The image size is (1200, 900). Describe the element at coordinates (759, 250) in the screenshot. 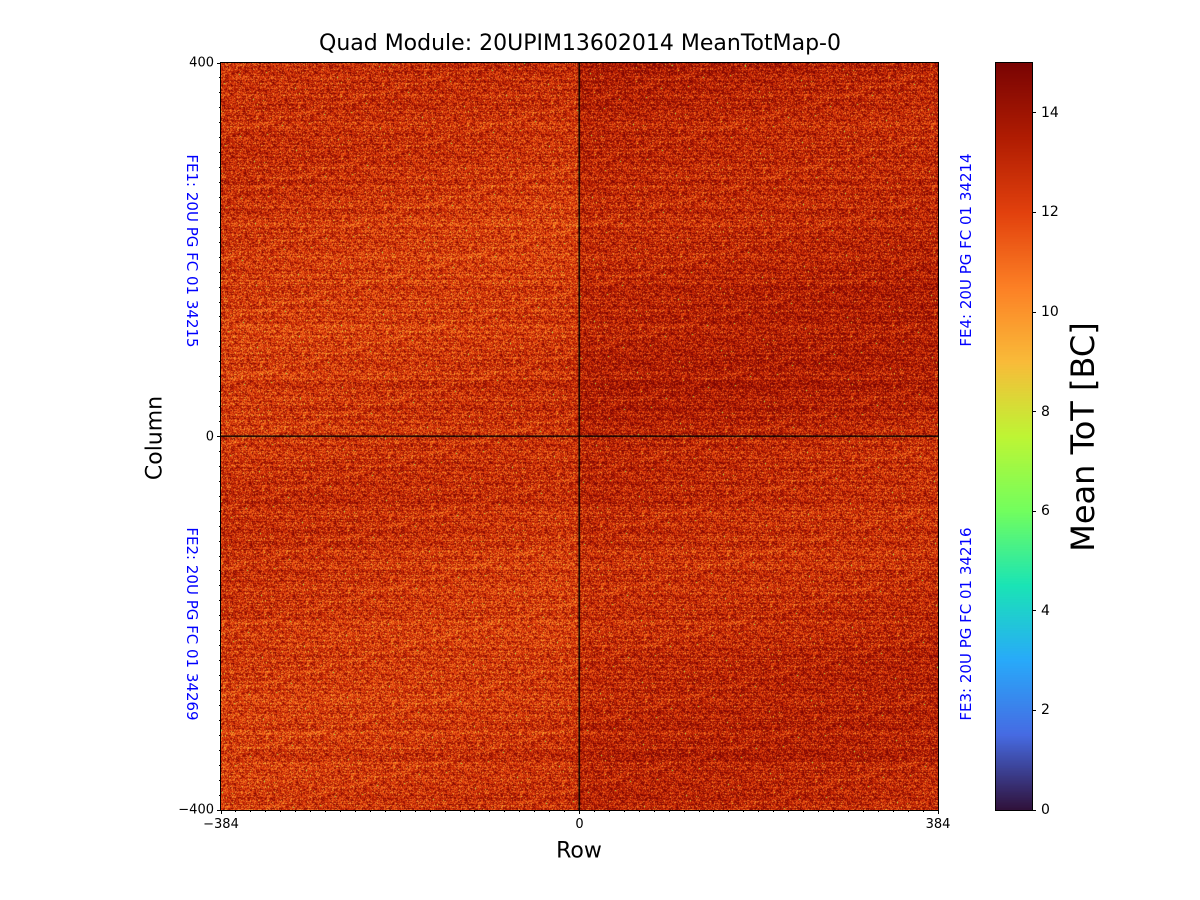

I see `heatmap-quadrant-top-right` at that location.